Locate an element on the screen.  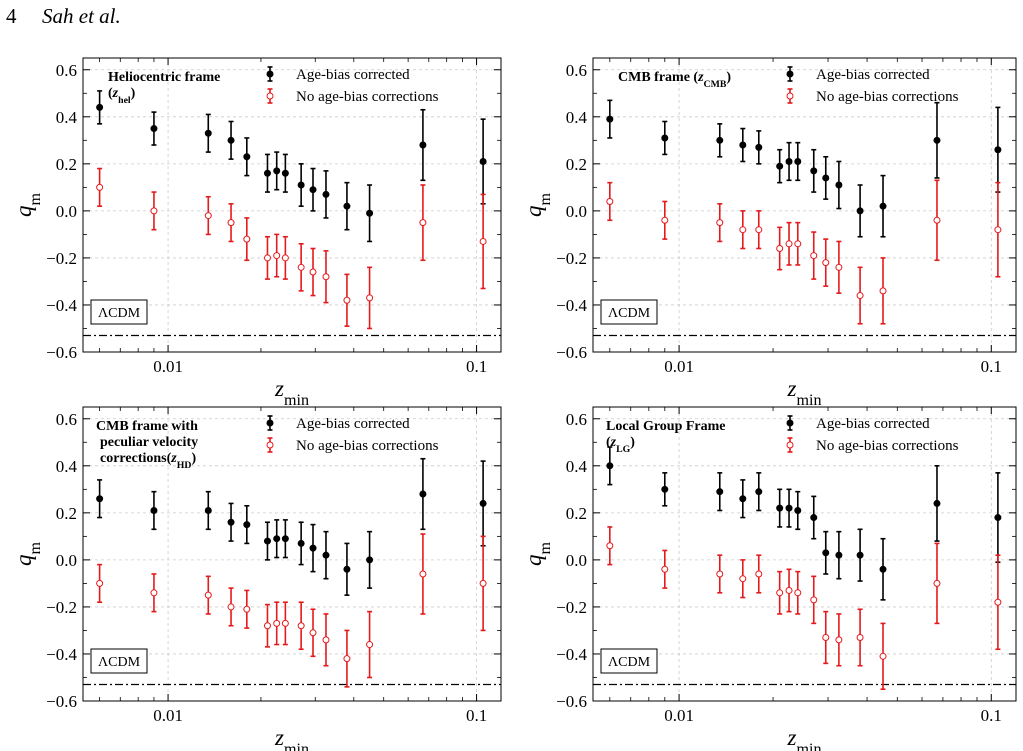
x-tick-label: 0.1 is located at coordinates (476, 715).